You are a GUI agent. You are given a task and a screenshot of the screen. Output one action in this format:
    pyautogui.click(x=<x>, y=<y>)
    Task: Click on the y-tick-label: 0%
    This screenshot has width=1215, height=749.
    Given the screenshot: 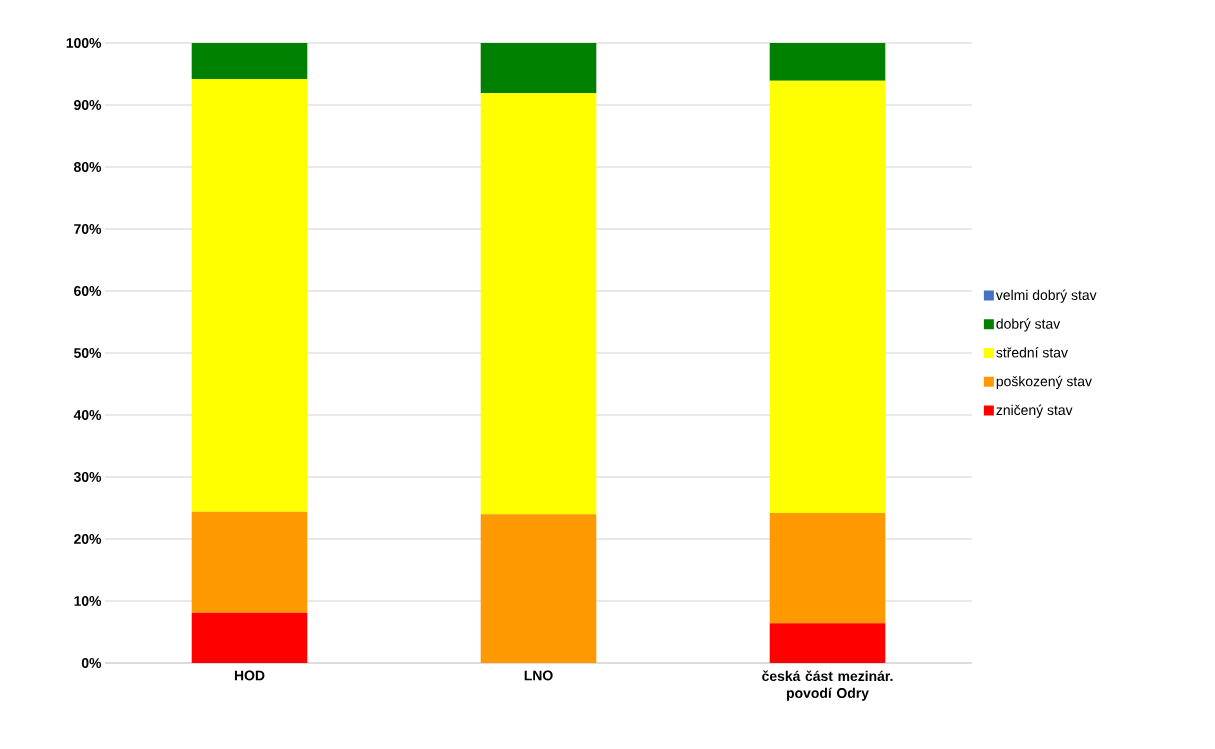 What is the action you would take?
    pyautogui.click(x=91, y=663)
    